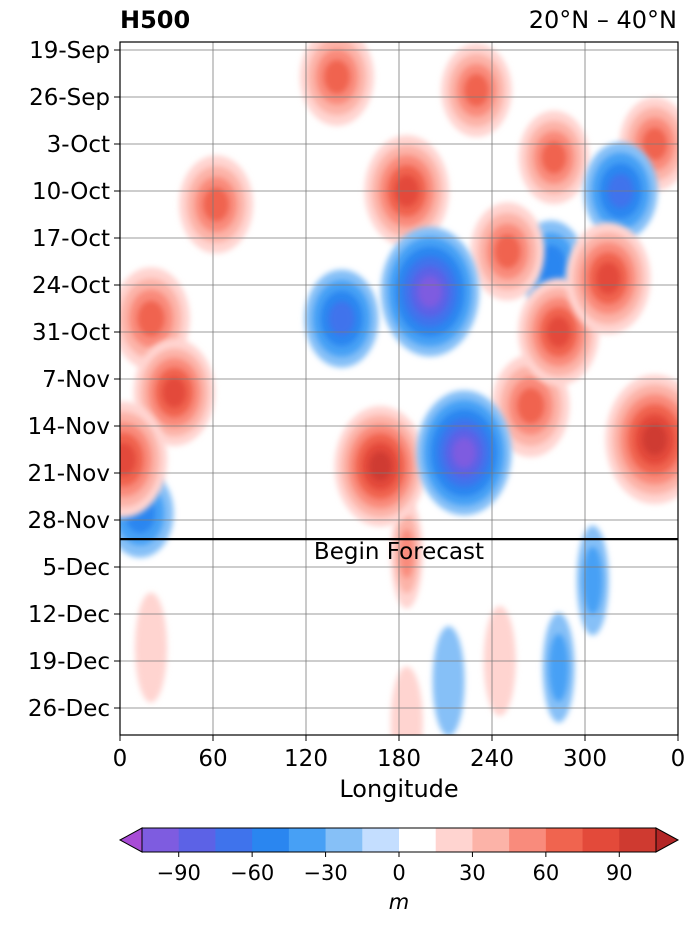  I want to click on y-tick-label: 10-Oct, so click(71, 192).